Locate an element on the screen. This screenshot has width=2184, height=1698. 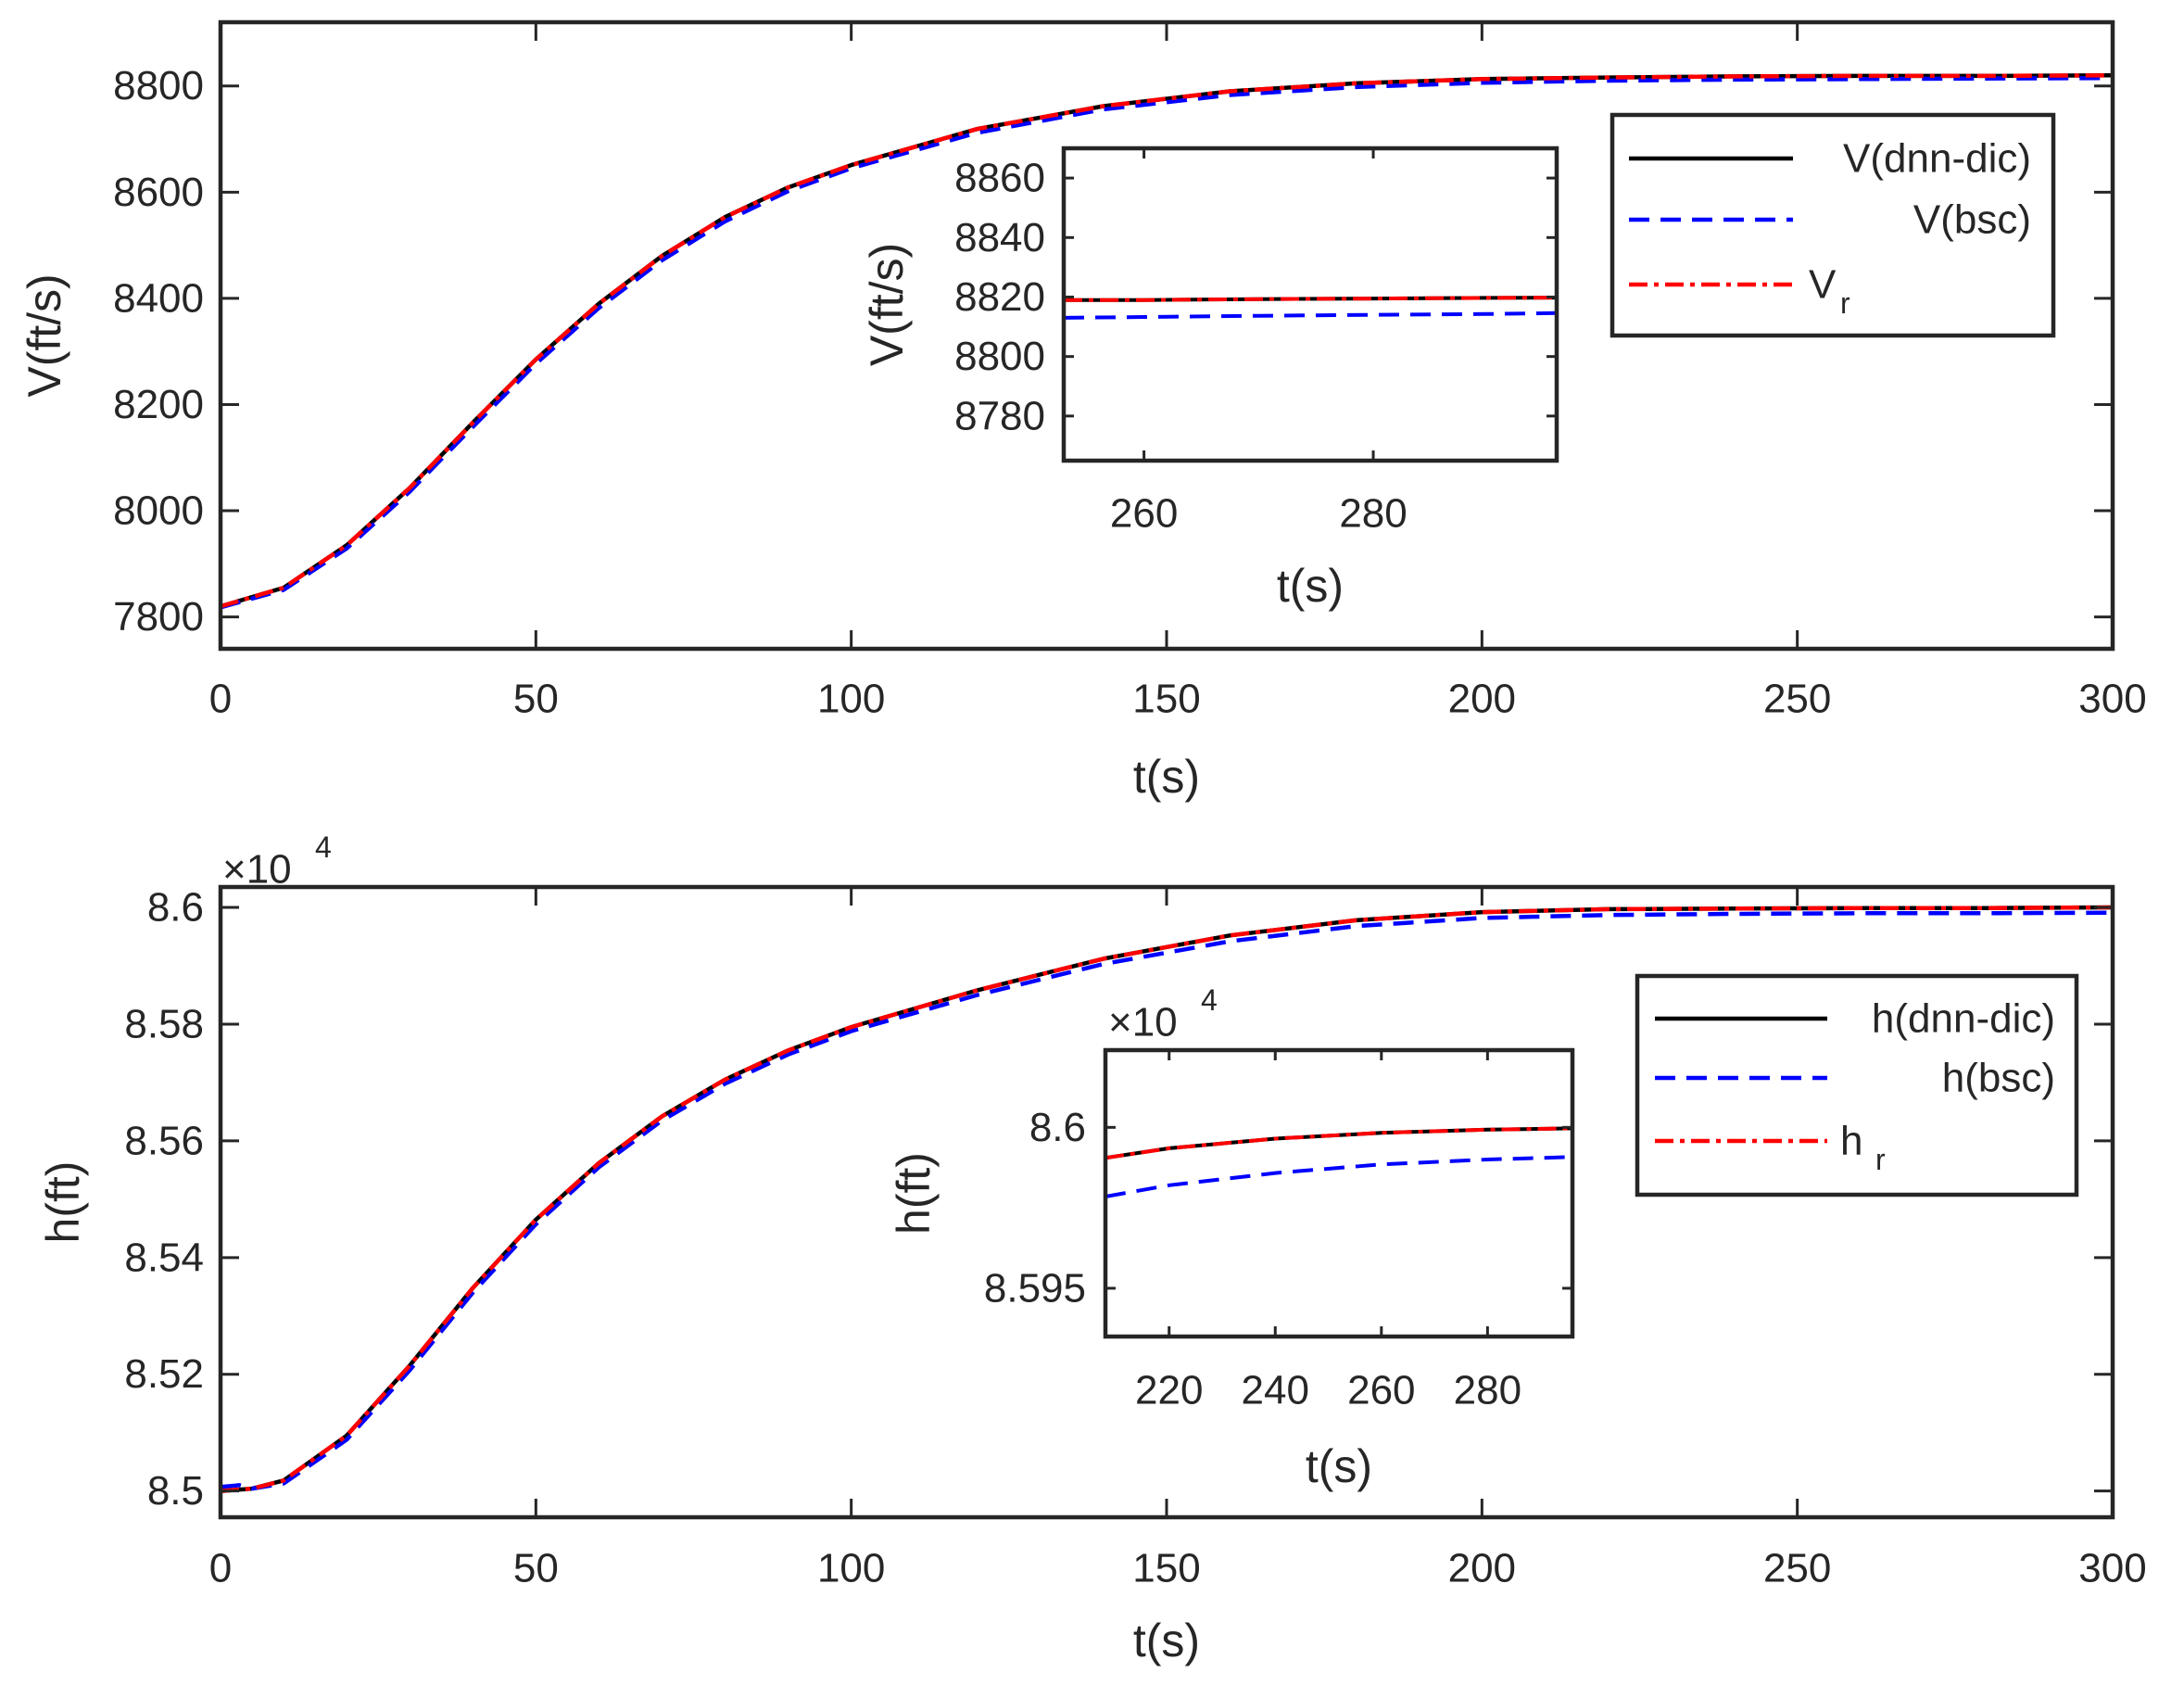
y-tick-label: 8.5 is located at coordinates (175, 1491).